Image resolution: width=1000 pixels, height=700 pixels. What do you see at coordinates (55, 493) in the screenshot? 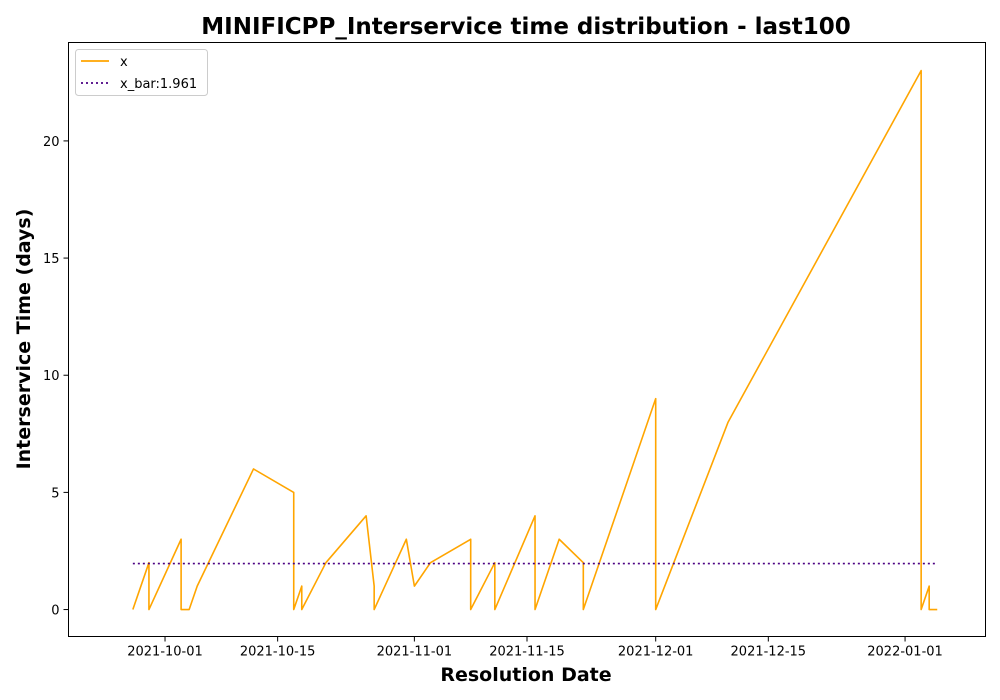
I see `y-tick-label: 5` at bounding box center [55, 493].